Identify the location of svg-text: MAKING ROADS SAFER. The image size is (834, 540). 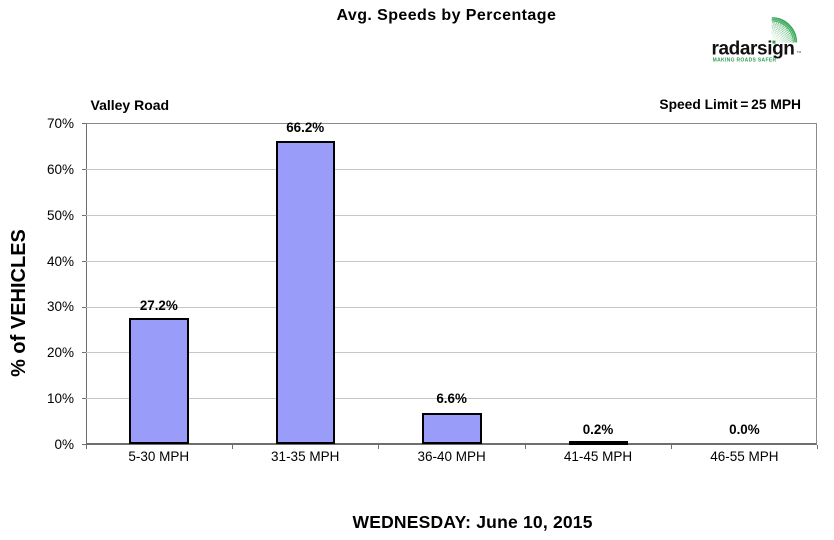
(745, 61).